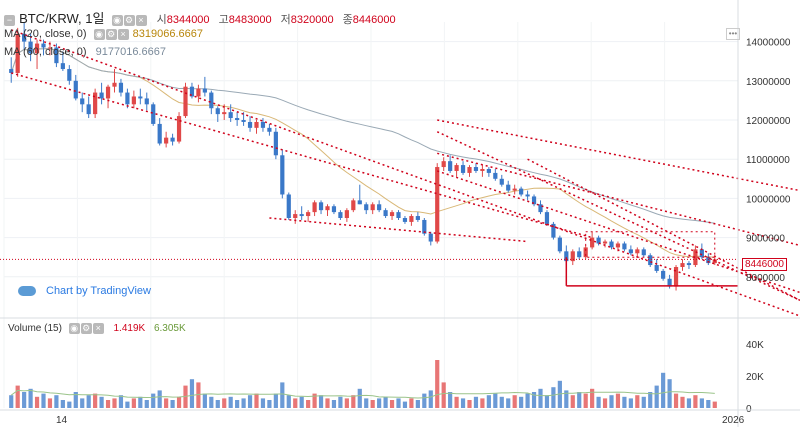 This screenshot has width=800, height=427. I want to click on legend-buttons: ◉ ⚙ ×, so click(129, 20).